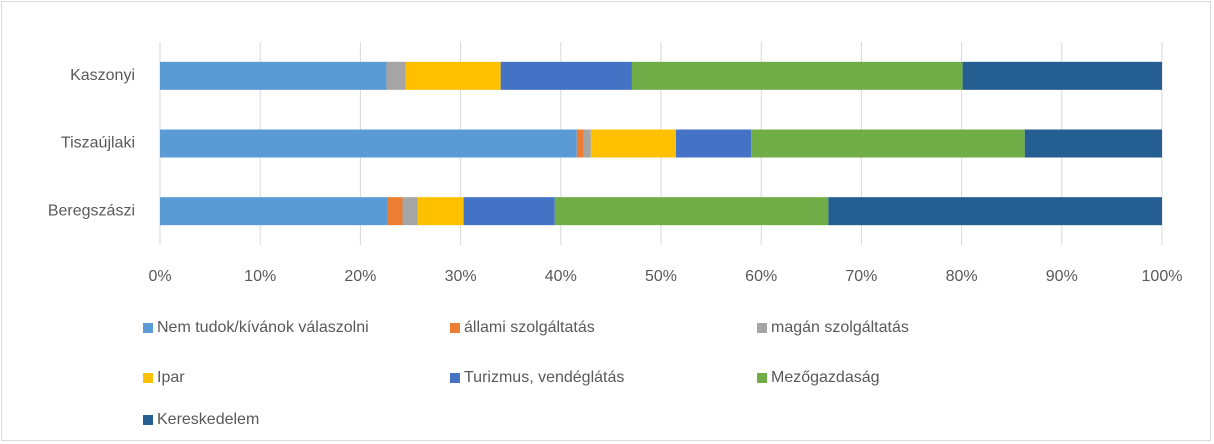 Image resolution: width=1214 pixels, height=444 pixels. What do you see at coordinates (761, 276) in the screenshot?
I see `x-tick-label: 60%` at bounding box center [761, 276].